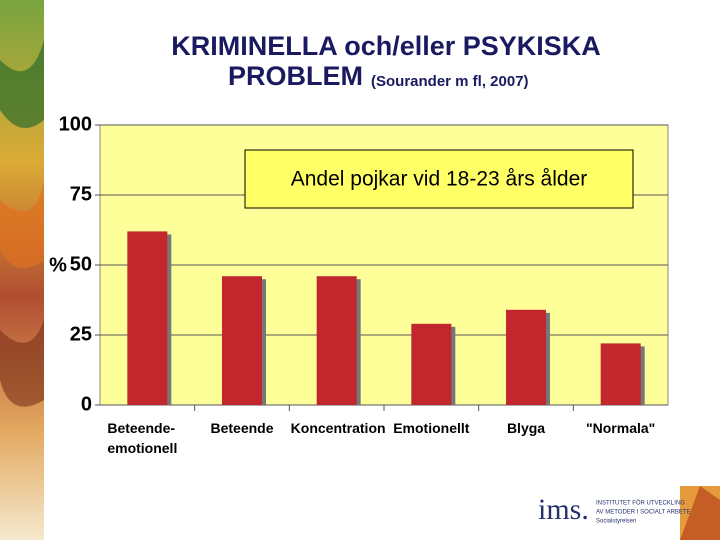 The image size is (720, 540). I want to click on x-tick-label: Beteende-emotionell, so click(142, 438).